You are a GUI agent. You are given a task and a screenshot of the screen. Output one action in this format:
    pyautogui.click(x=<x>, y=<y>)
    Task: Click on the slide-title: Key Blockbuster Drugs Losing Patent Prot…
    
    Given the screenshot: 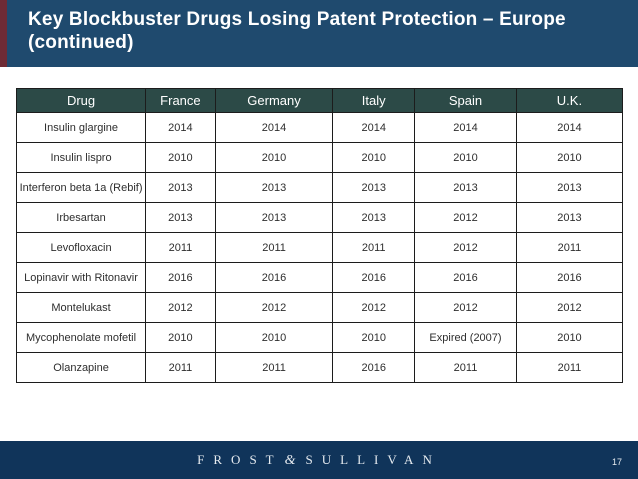 What is the action you would take?
    pyautogui.click(x=326, y=31)
    